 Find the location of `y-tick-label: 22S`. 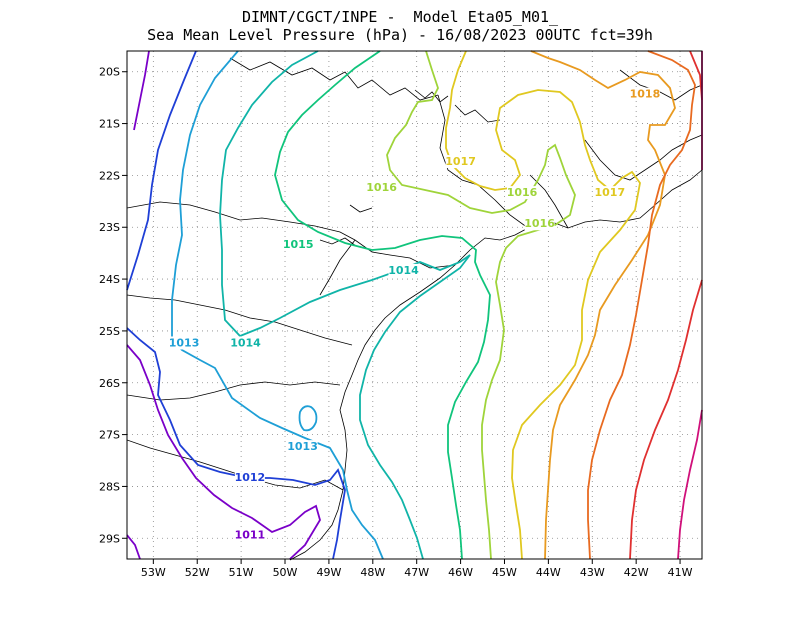

y-tick-label: 22S is located at coordinates (109, 175).